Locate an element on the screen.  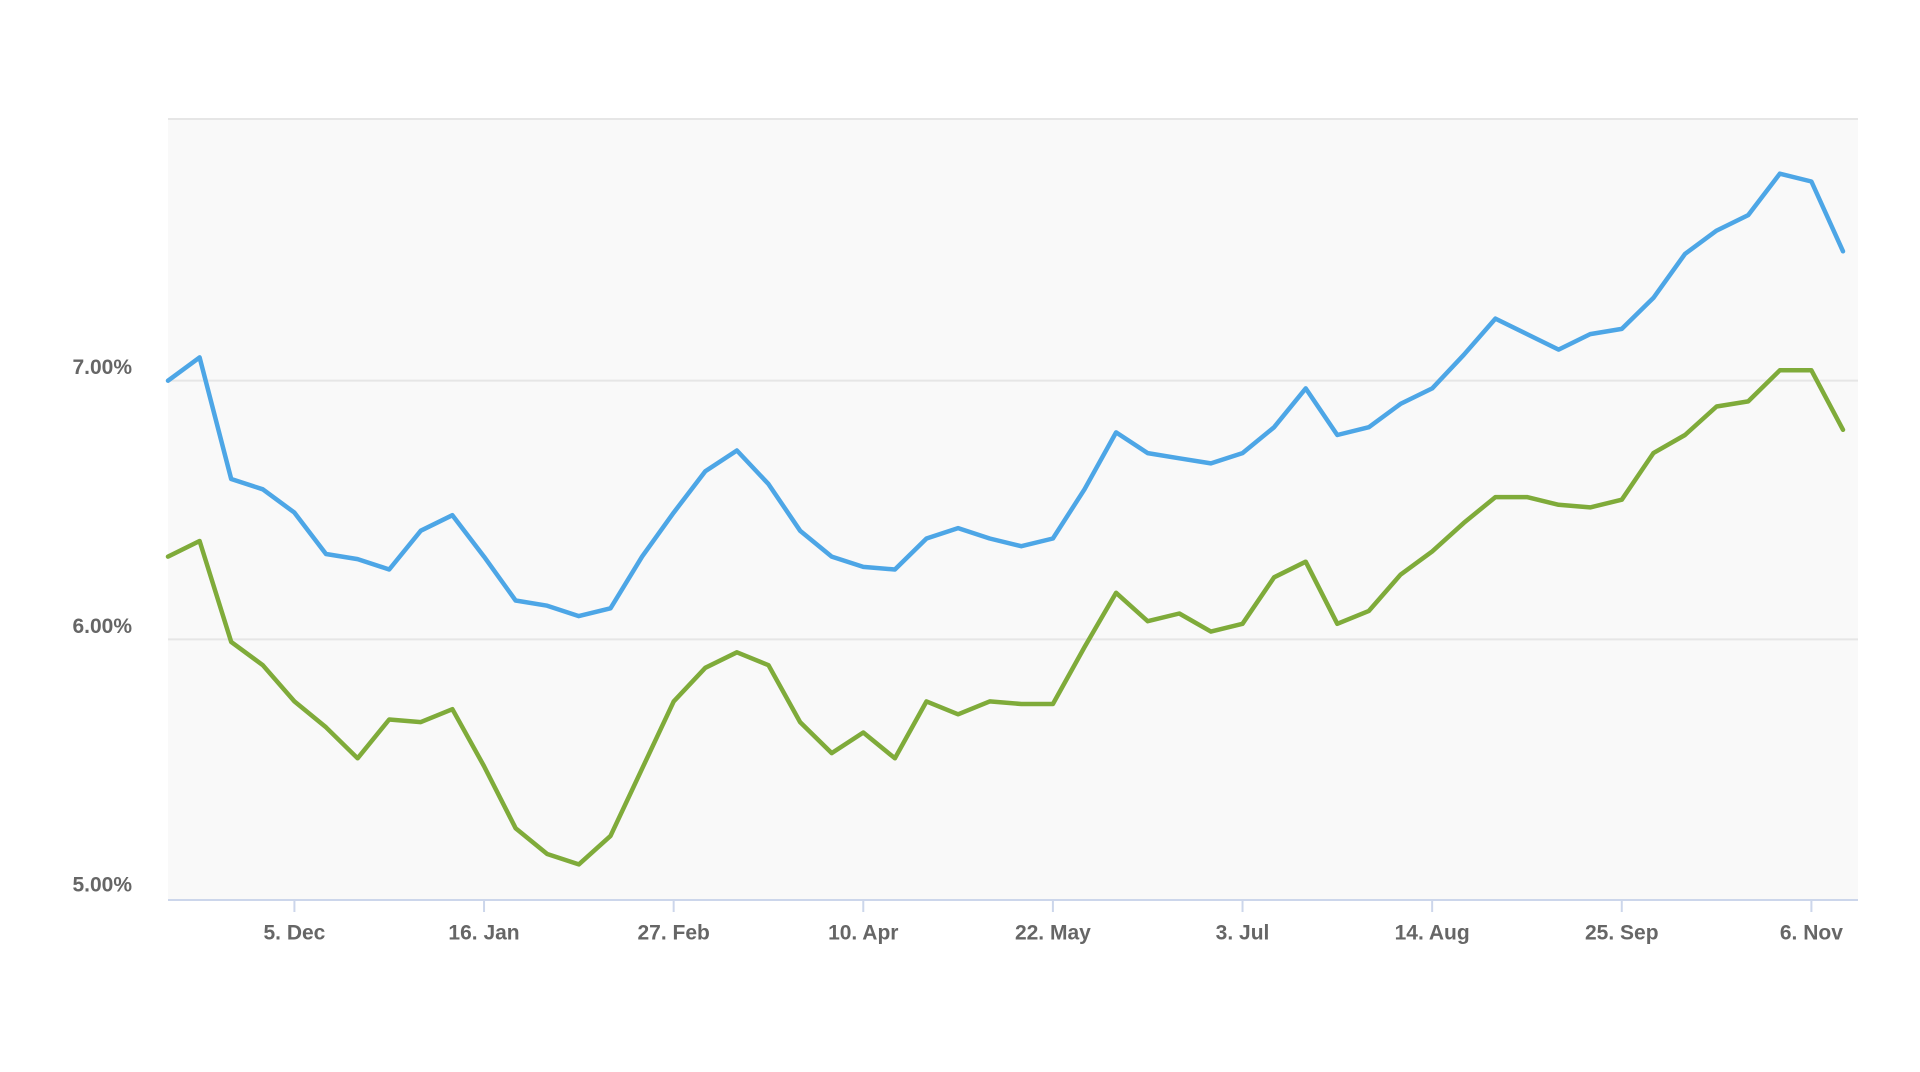
x-tick-label: 22. May is located at coordinates (1053, 933).